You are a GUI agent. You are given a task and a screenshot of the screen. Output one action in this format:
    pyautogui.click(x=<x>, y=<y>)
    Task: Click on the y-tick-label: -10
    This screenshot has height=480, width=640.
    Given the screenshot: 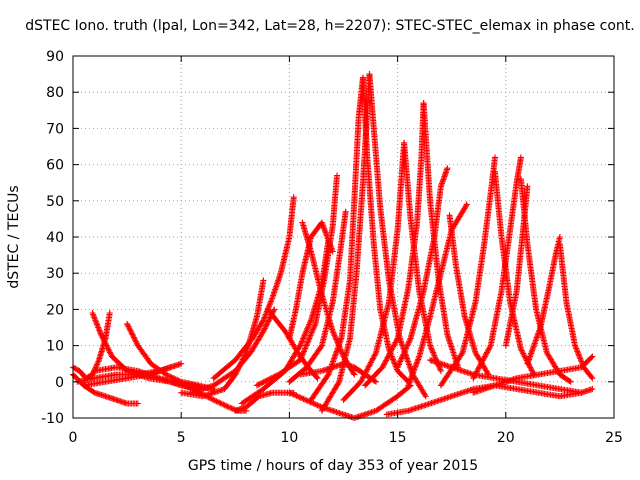 What is the action you would take?
    pyautogui.click(x=52, y=419)
    